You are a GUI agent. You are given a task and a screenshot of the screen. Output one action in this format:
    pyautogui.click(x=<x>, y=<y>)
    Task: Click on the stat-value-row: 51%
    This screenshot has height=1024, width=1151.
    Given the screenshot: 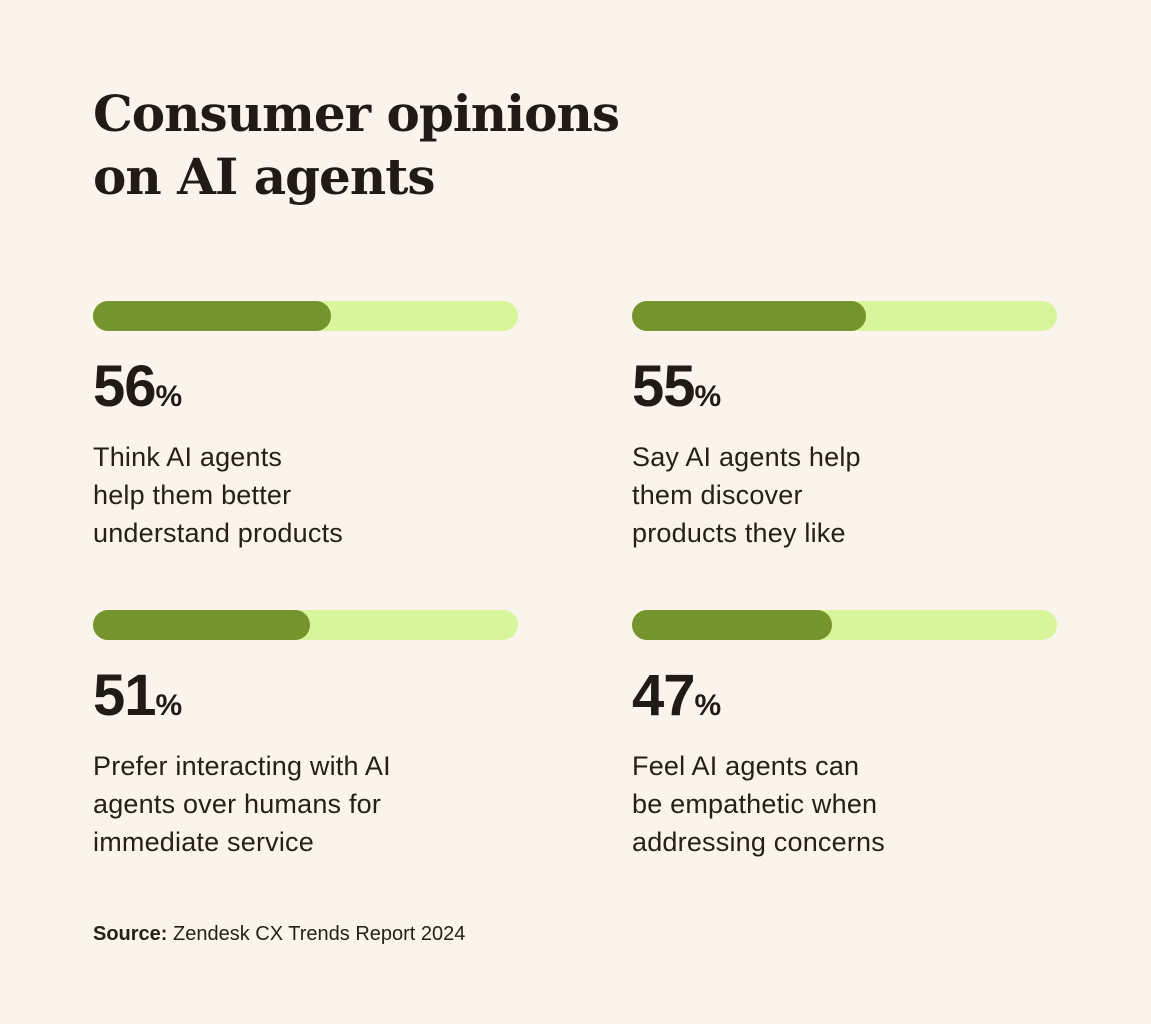 What is the action you would take?
    pyautogui.click(x=305, y=699)
    